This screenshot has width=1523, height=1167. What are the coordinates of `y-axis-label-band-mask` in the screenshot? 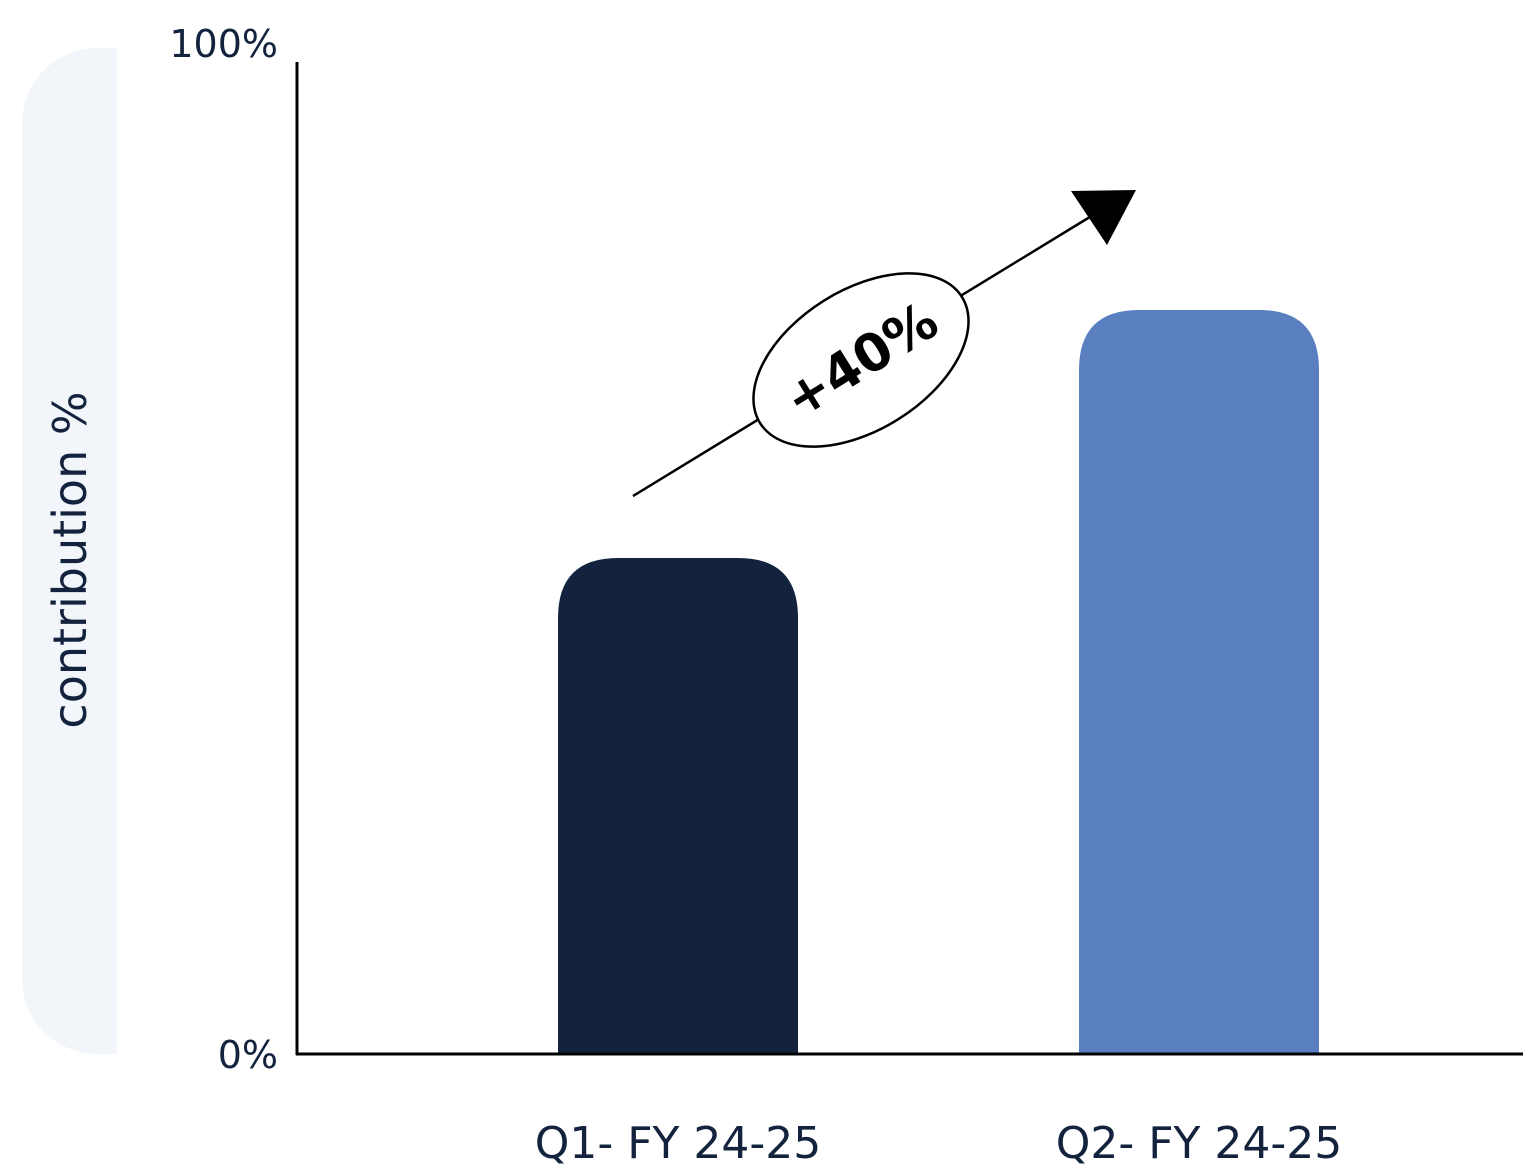 It's located at (177, 555).